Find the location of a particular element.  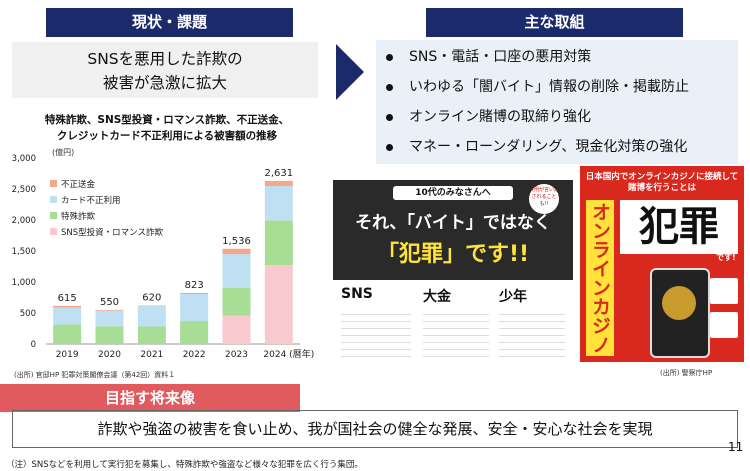

poster-col-juvenile: 少年 is located at coordinates (513, 297).